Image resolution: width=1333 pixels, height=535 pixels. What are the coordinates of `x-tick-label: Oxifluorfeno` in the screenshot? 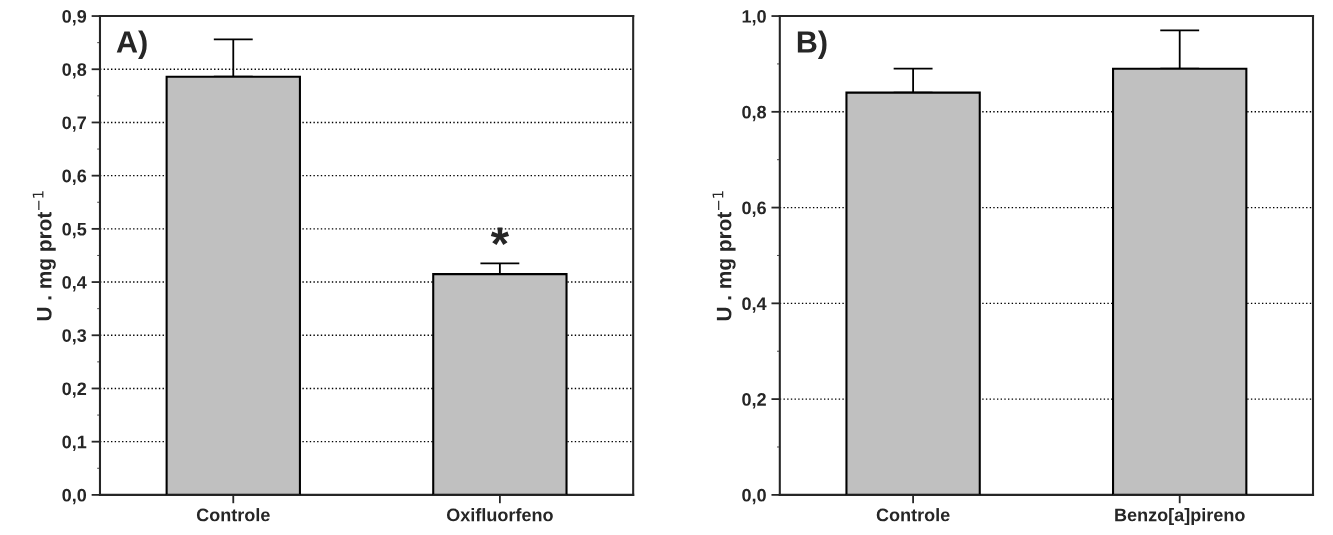 It's located at (499, 515).